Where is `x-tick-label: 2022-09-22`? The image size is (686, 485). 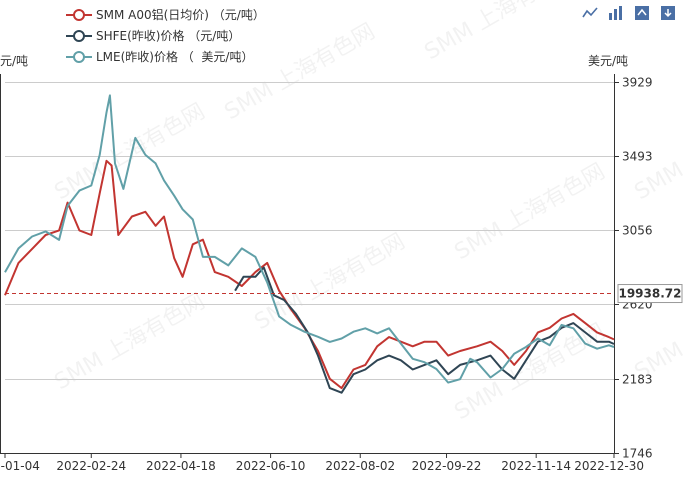 x-tick-label: 2022-09-22 is located at coordinates (447, 466).